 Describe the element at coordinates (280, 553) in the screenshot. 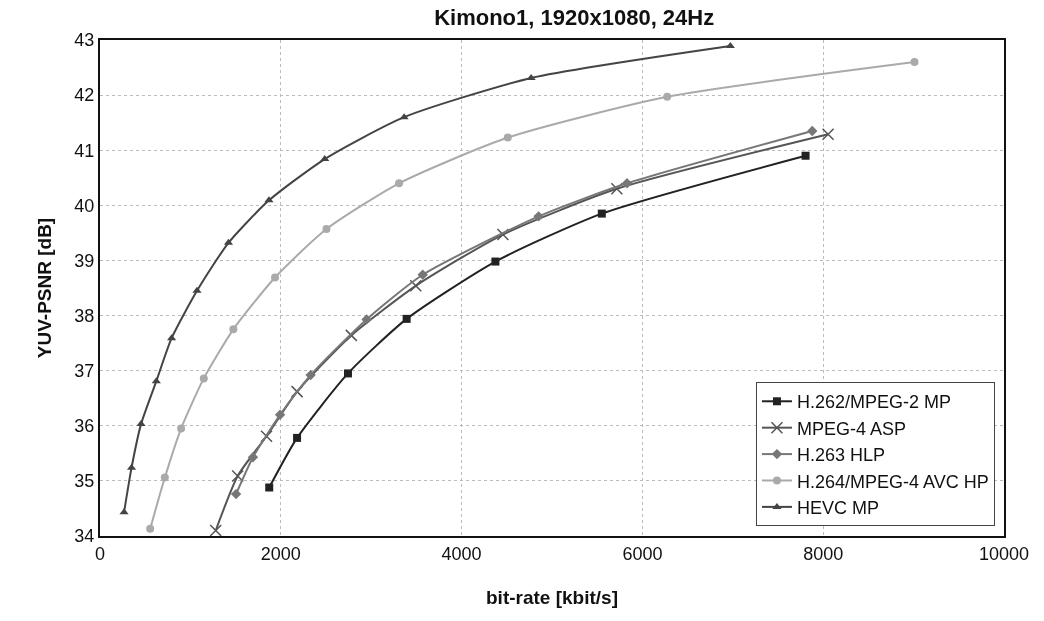

I see `x-tick-label: 2000` at that location.